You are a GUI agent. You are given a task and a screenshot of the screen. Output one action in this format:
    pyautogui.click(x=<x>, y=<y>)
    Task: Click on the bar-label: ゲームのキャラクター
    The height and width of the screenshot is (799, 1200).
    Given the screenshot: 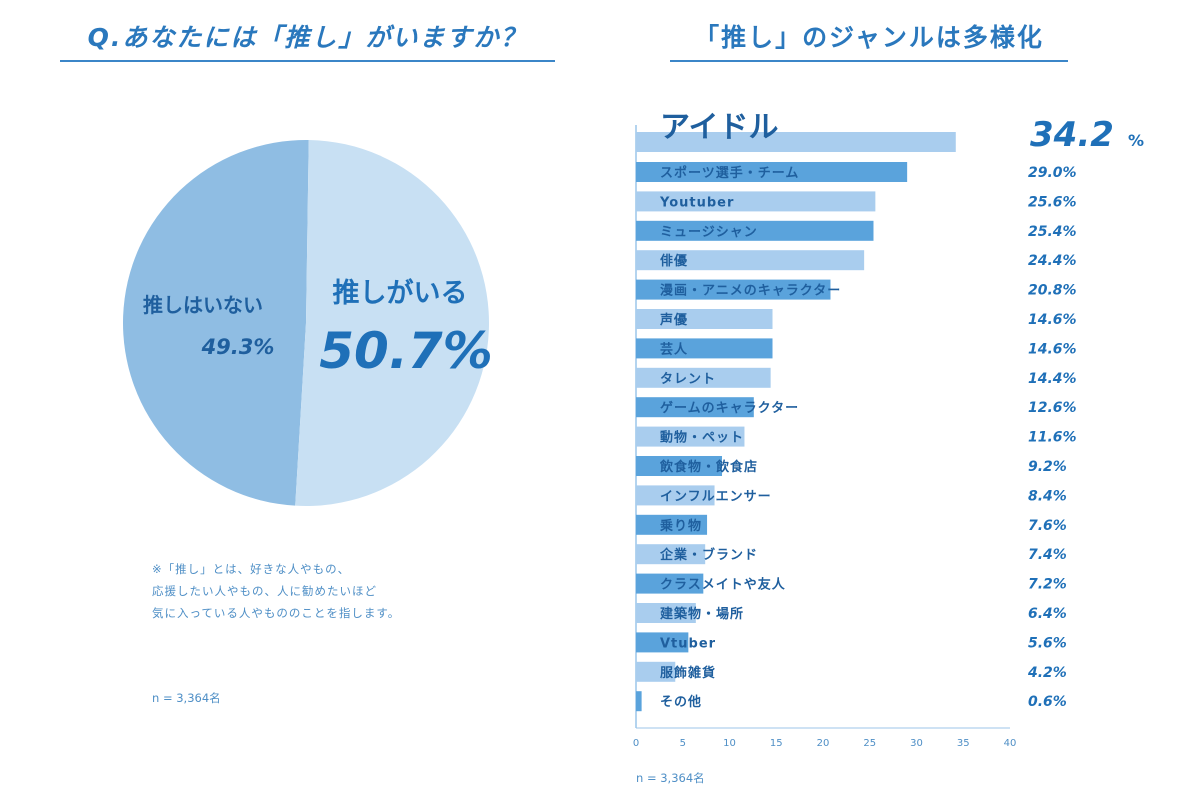 What is the action you would take?
    pyautogui.click(x=729, y=408)
    